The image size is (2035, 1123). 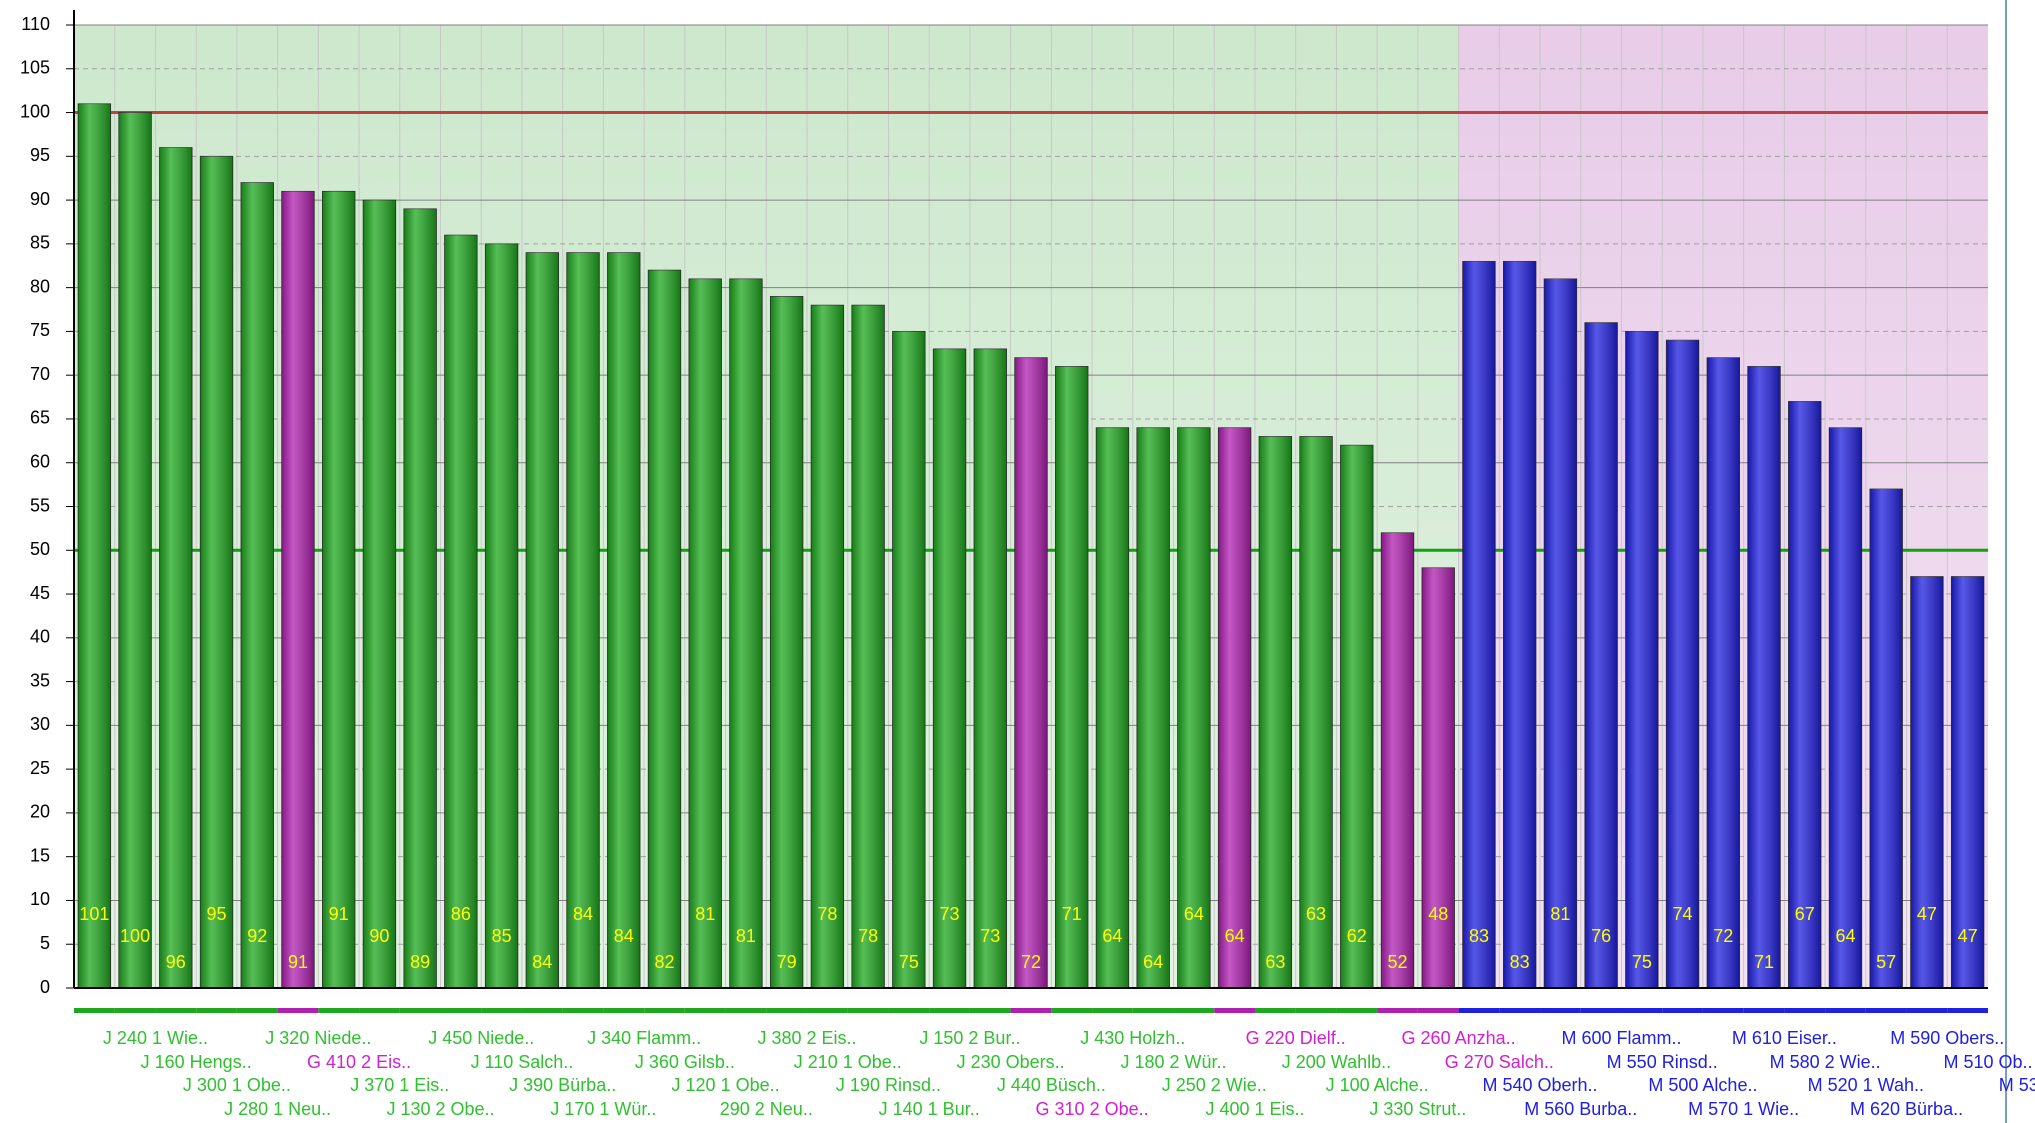 I want to click on x-tick-label: M 570 1 Wie.., so click(x=1743, y=1109).